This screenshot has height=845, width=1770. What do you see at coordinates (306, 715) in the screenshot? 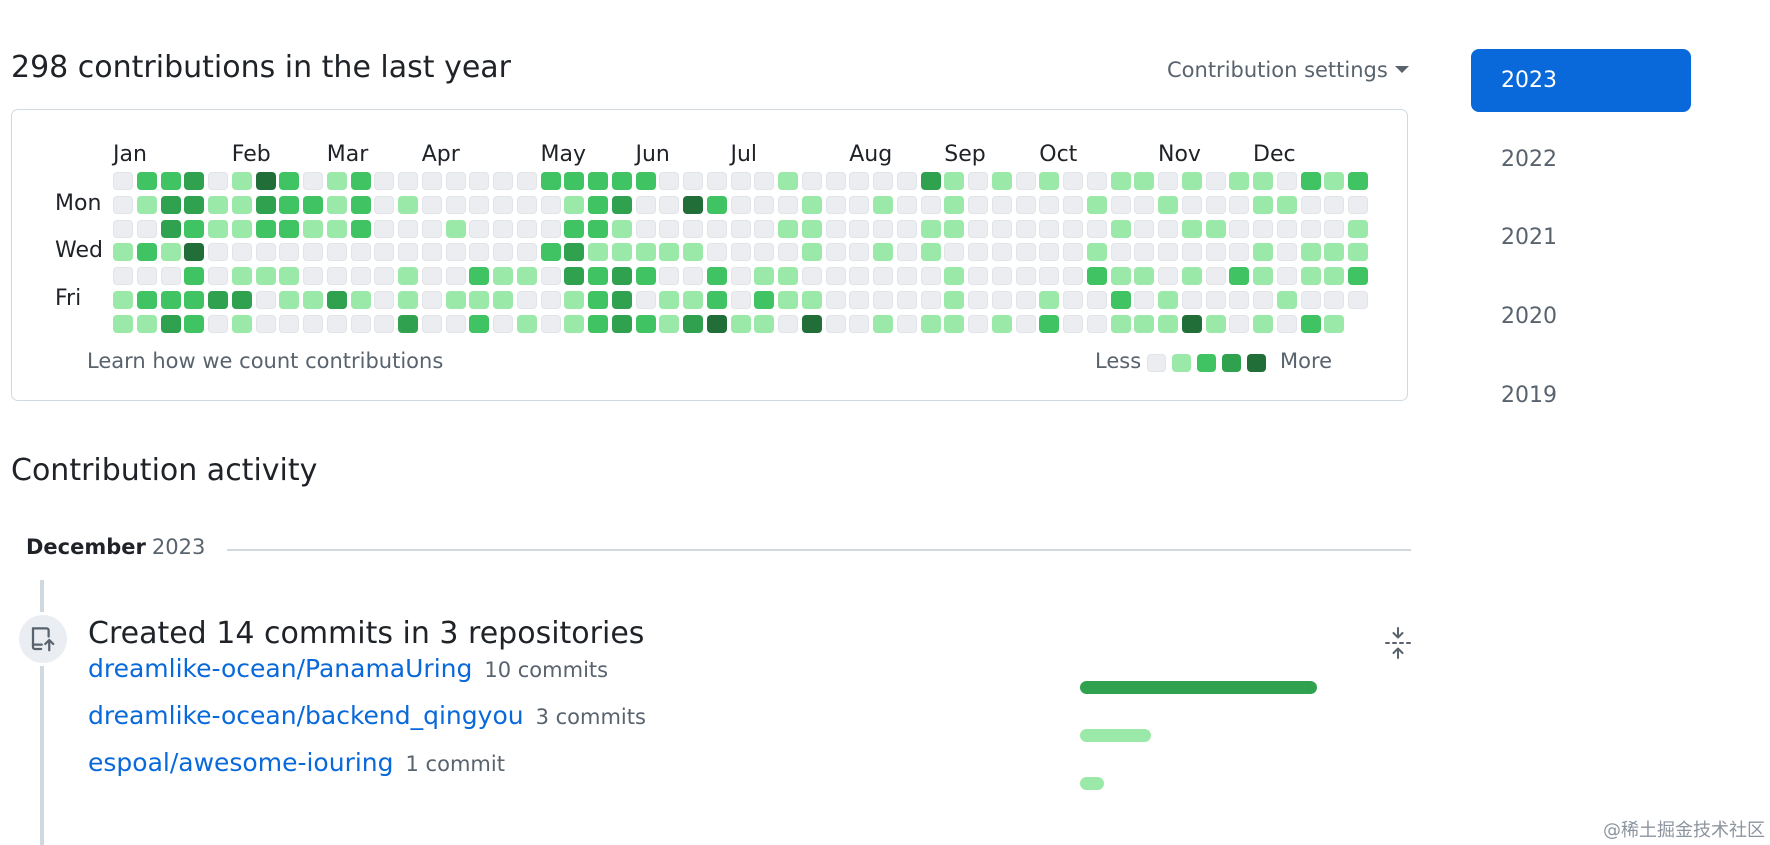
I see `repo-link: dreamlike-ocean/backend_qingyou` at bounding box center [306, 715].